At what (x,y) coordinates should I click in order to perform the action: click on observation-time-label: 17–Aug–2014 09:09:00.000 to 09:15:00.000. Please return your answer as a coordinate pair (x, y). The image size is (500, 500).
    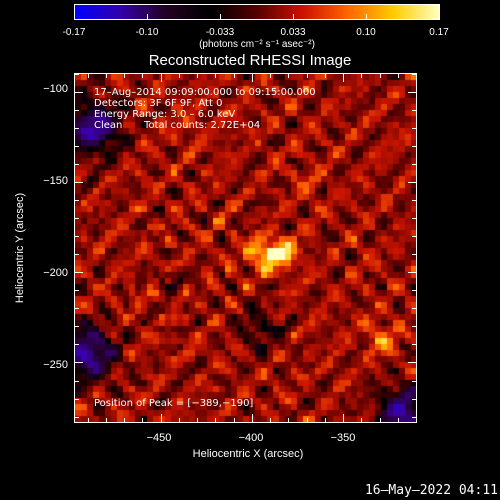
    Looking at the image, I should click on (205, 92).